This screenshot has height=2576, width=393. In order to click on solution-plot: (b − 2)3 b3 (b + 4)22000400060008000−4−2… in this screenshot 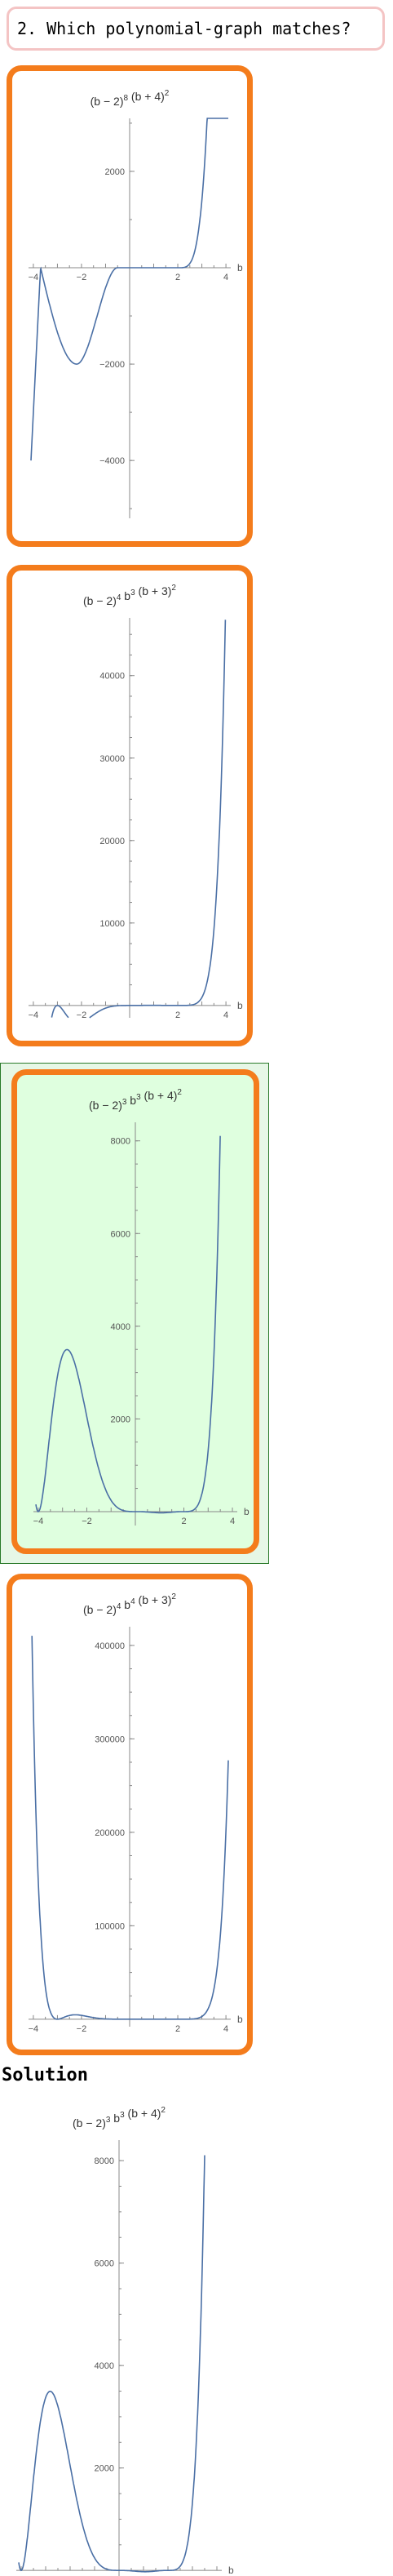, I will do `click(125, 2341)`.